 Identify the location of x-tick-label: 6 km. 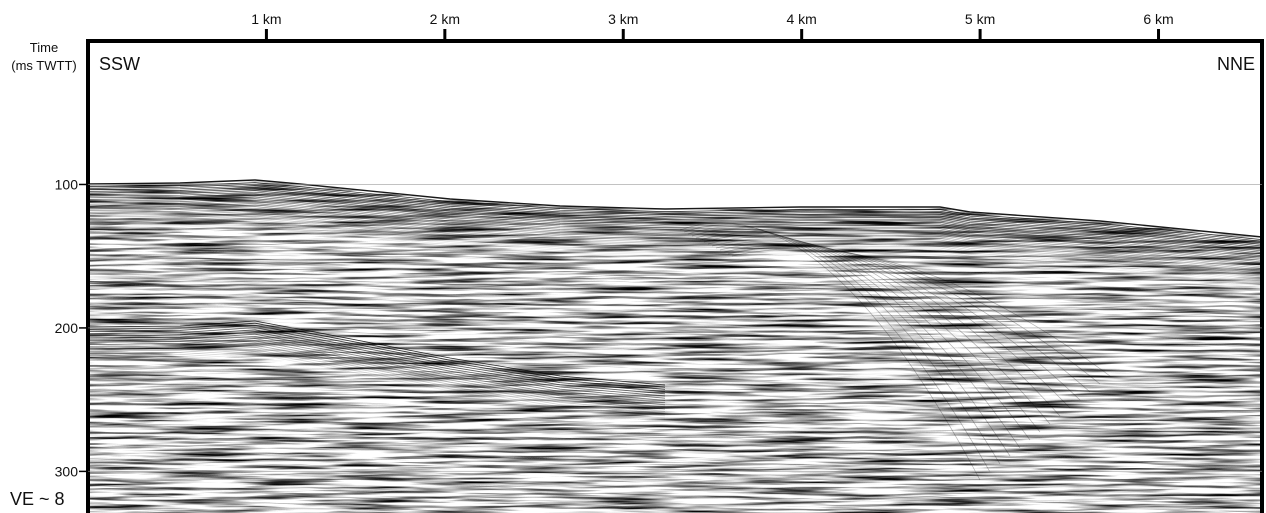
(1158, 19).